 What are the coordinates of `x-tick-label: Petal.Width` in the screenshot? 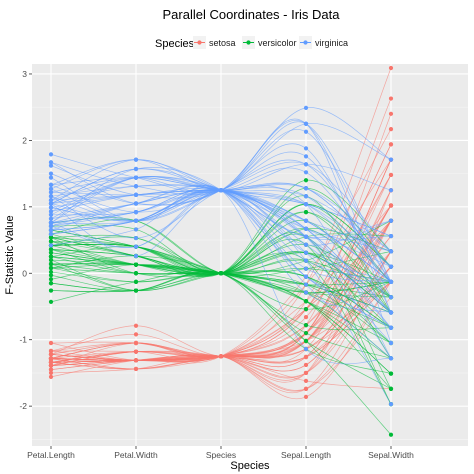 It's located at (136, 455).